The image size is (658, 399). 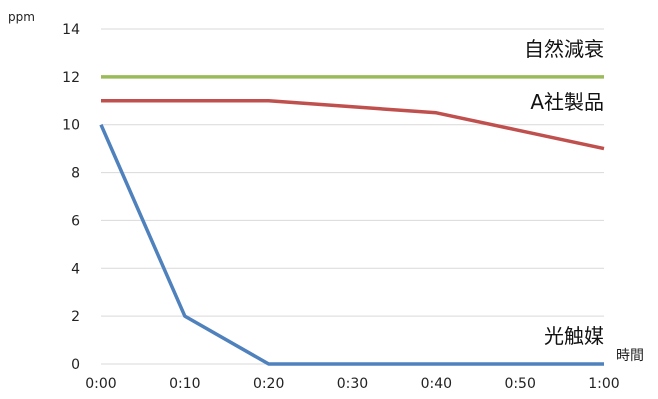 What do you see at coordinates (574, 336) in the screenshot?
I see `series-label-3: 光触媒` at bounding box center [574, 336].